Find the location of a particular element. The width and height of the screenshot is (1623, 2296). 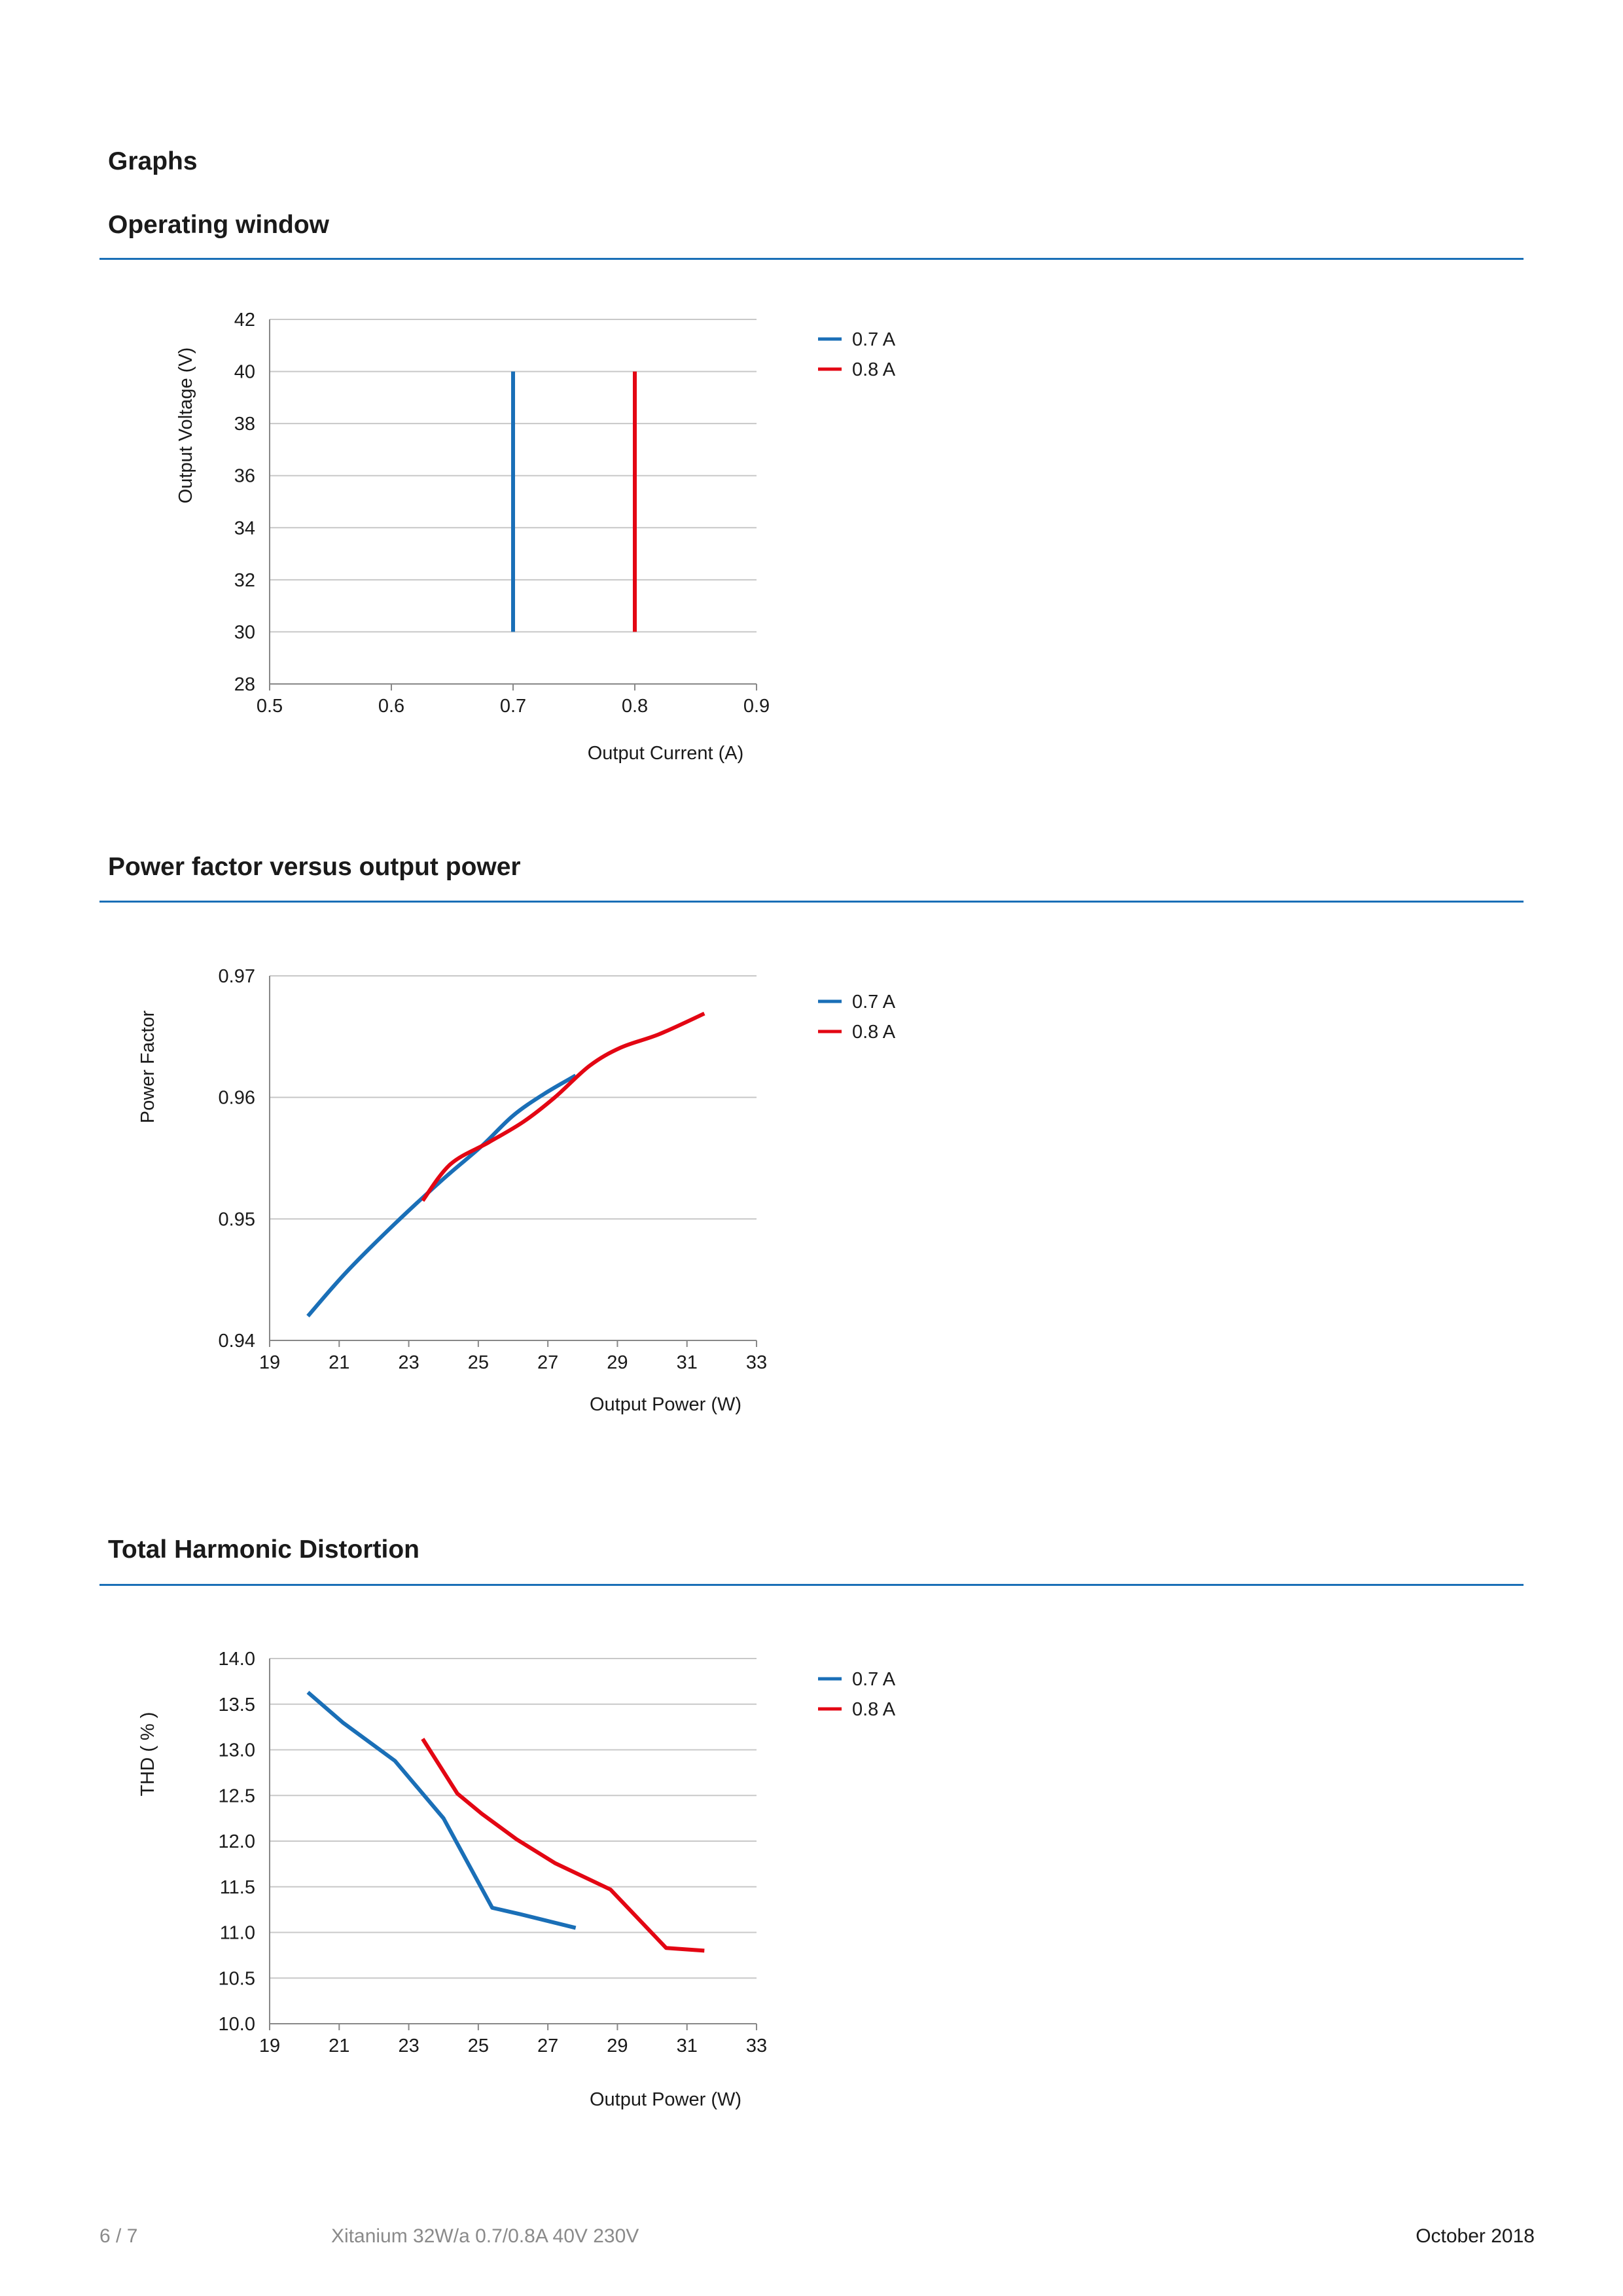

y-tick-label: 30 is located at coordinates (244, 632).